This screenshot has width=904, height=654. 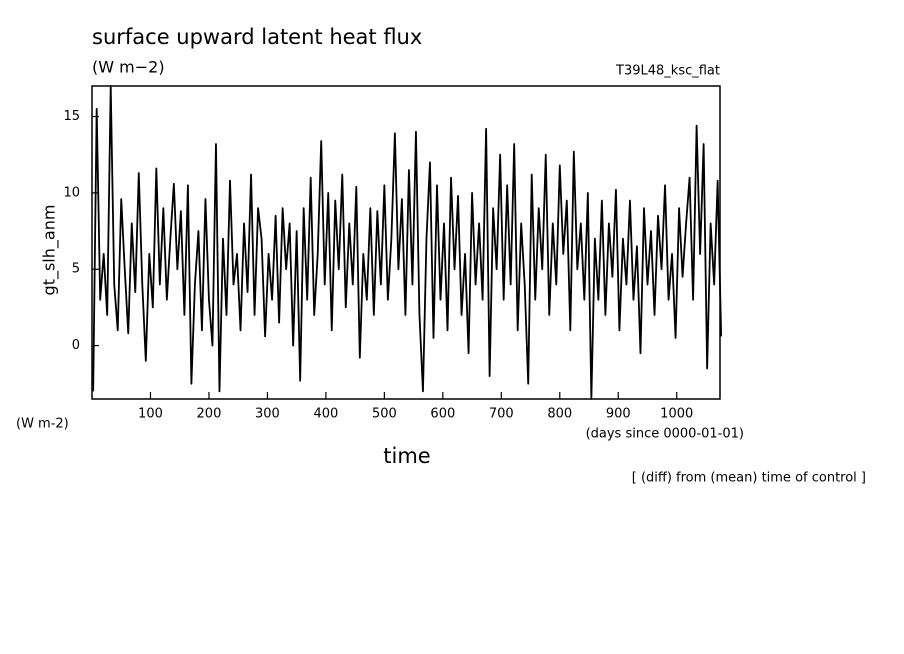 What do you see at coordinates (71, 192) in the screenshot?
I see `y-tick-label: 10` at bounding box center [71, 192].